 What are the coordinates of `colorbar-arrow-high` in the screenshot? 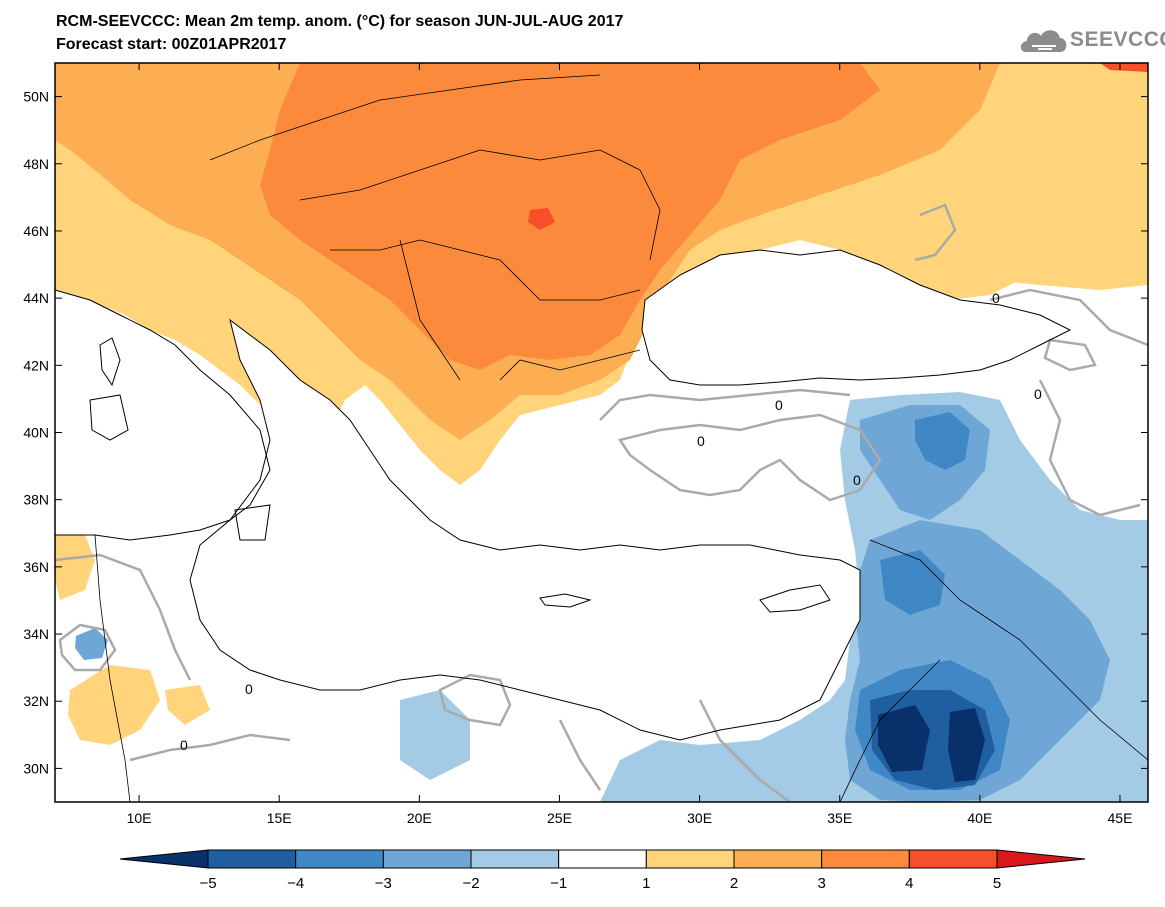 It's located at (1041, 859).